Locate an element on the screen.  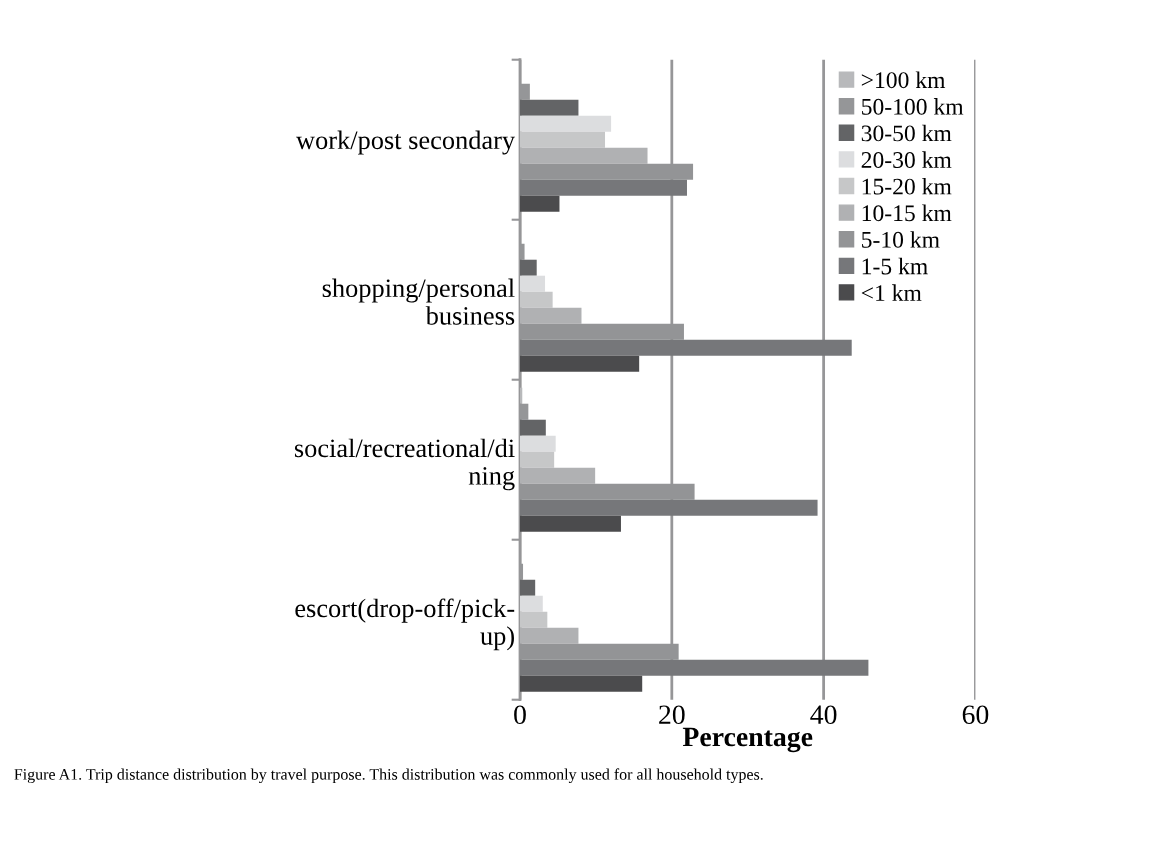
legend-label: 10-15 km is located at coordinates (907, 213).